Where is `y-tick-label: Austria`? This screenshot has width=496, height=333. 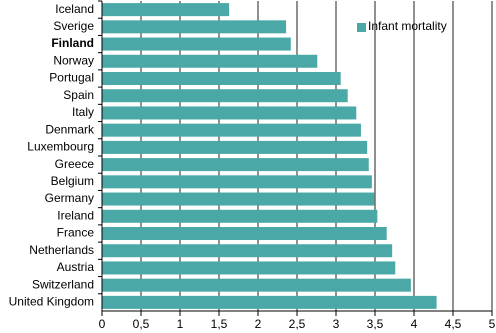
y-tick-label: Austria is located at coordinates (76, 267).